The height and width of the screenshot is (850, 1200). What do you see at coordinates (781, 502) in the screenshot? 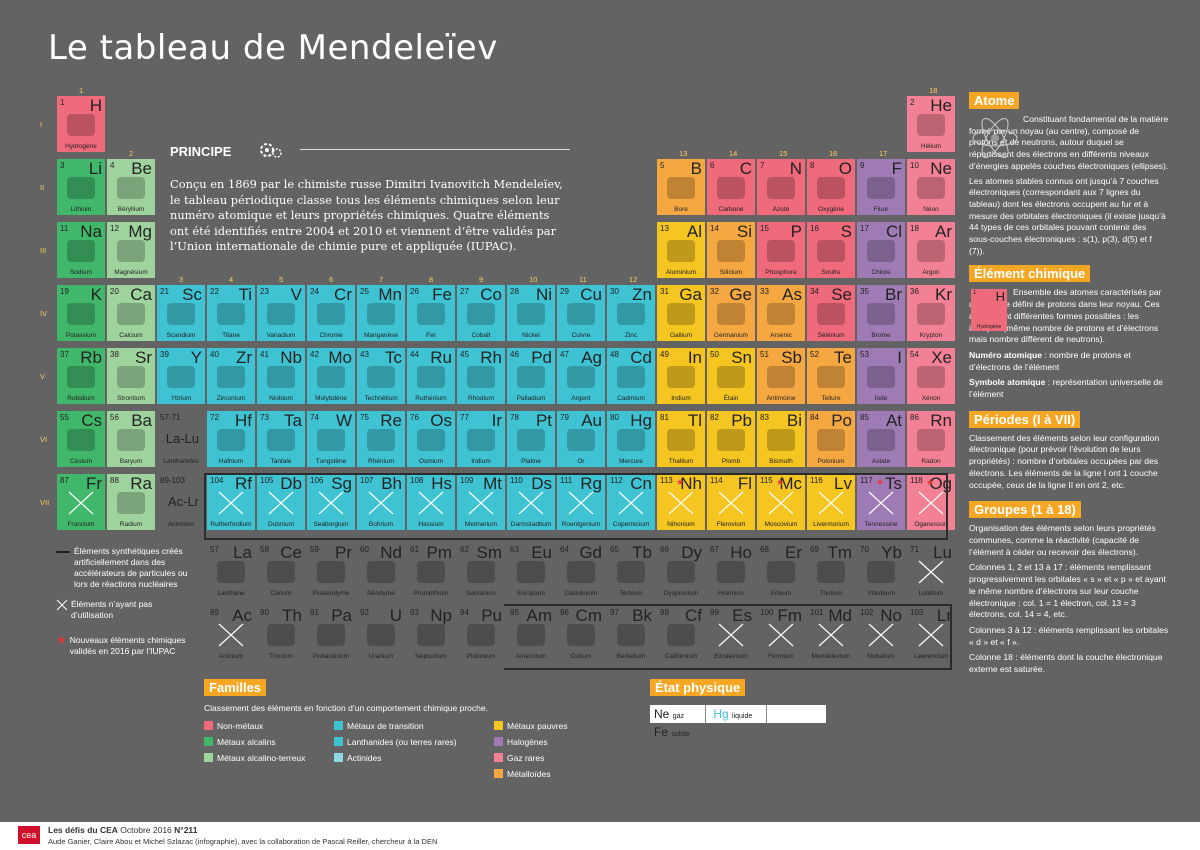
I see `element-tile: 115 Mc Moscovium ★` at bounding box center [781, 502].